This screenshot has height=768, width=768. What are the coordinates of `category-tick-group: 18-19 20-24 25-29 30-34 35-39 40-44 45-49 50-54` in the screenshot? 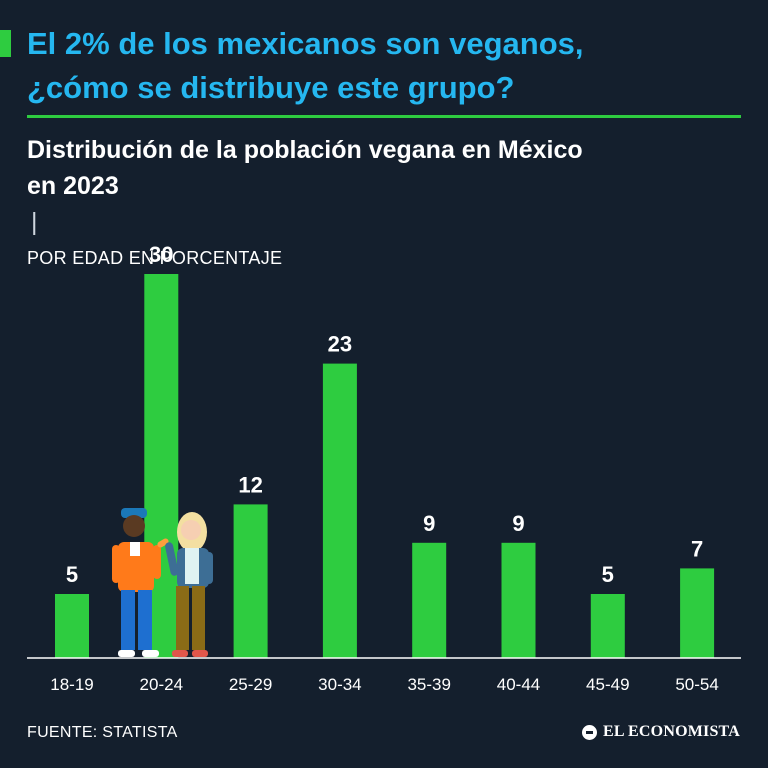 It's located at (384, 684).